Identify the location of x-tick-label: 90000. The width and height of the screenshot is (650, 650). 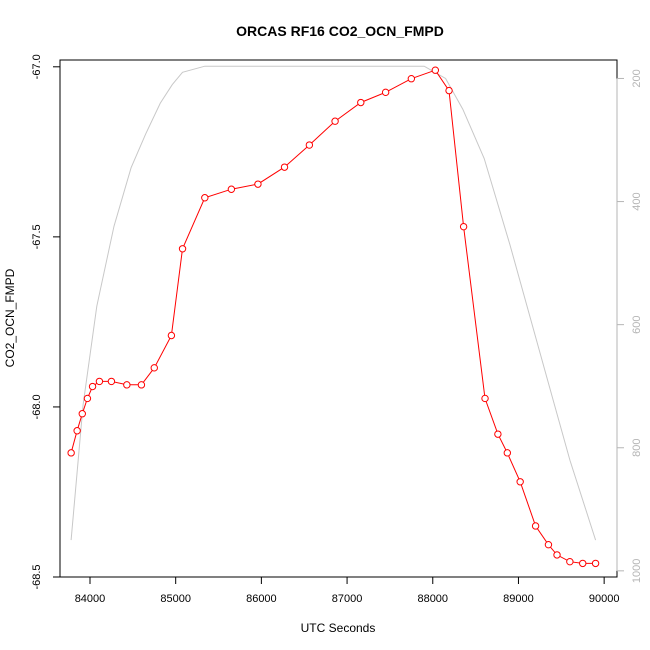
(604, 599).